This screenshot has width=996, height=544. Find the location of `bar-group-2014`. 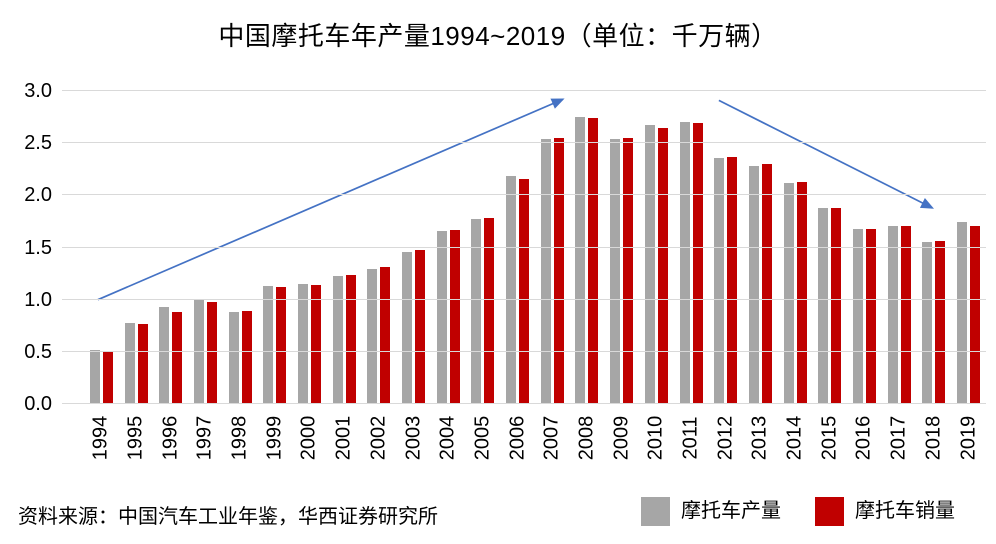

bar-group-2014 is located at coordinates (795, 247).